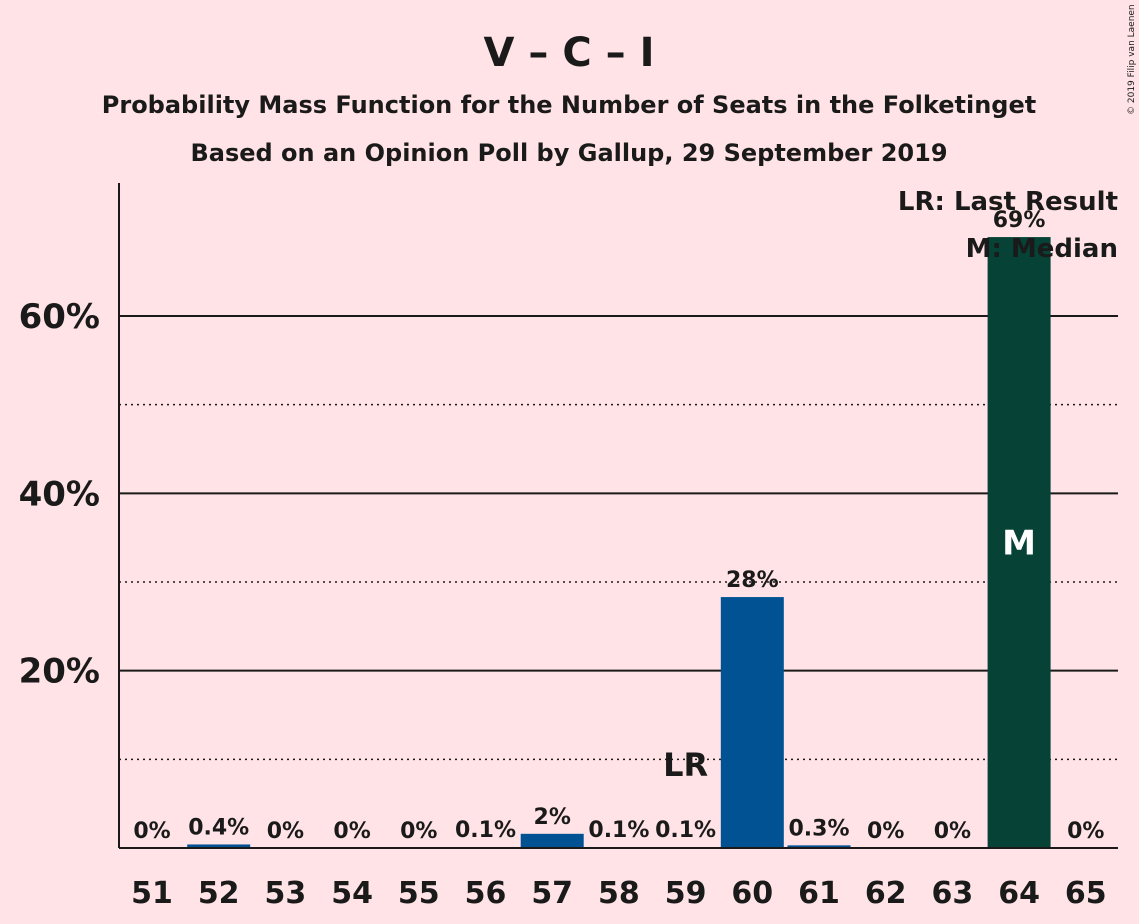  Describe the element at coordinates (352, 893) in the screenshot. I see `x-tick-label: 54` at that location.